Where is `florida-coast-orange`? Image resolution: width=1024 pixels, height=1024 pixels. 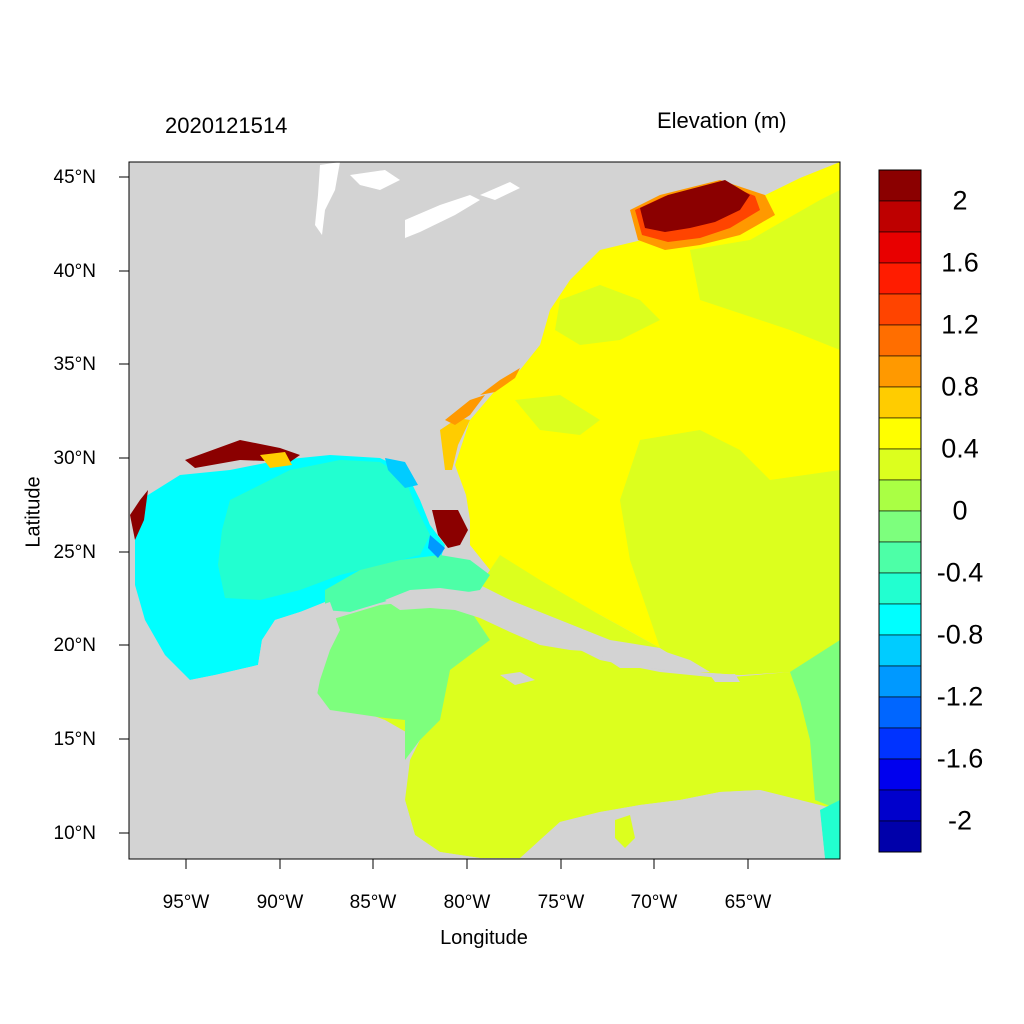 florida-coast-orange is located at coordinates (455, 444).